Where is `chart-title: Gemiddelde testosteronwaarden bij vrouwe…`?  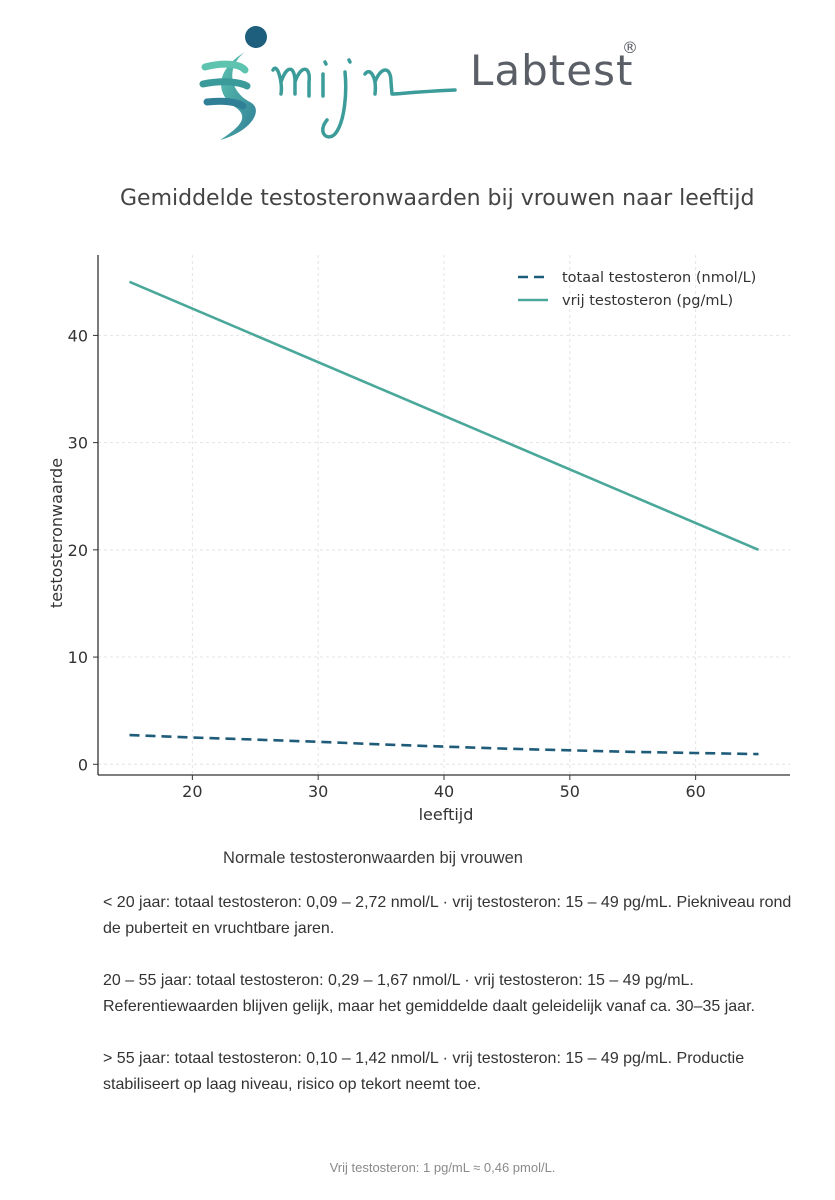
chart-title: Gemiddelde testosteronwaarden bij vrouwe… is located at coordinates (437, 198).